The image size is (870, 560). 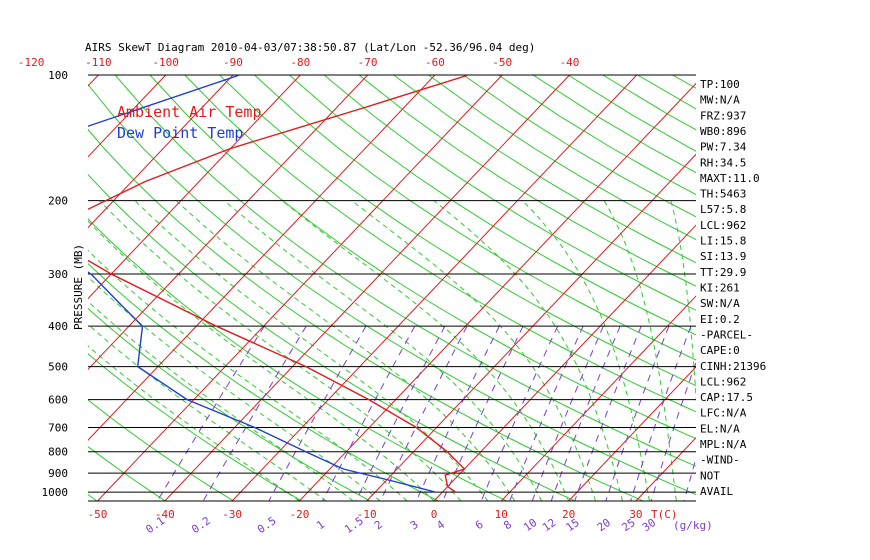 I want to click on bottom-temp-tick-label: 10, so click(x=501, y=514).